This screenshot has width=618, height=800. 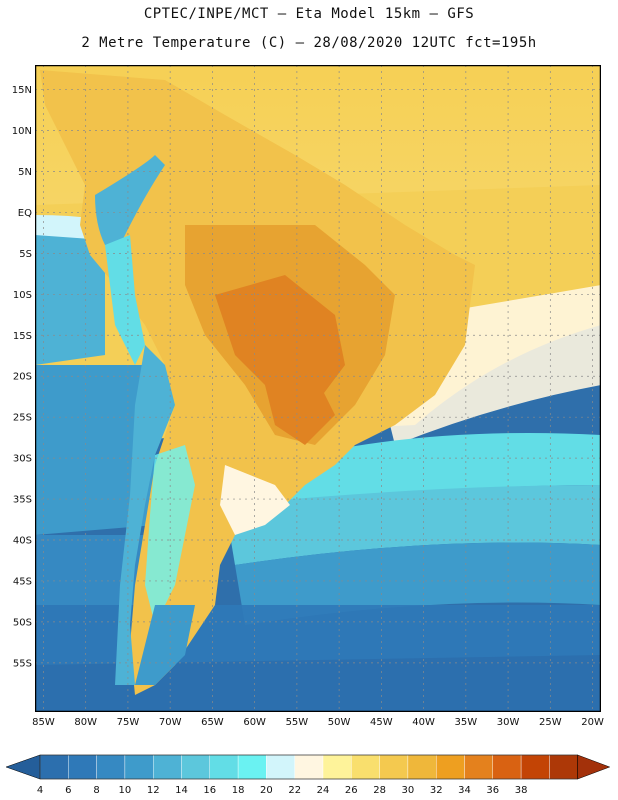 What do you see at coordinates (339, 722) in the screenshot?
I see `longitude-label: 50W` at bounding box center [339, 722].